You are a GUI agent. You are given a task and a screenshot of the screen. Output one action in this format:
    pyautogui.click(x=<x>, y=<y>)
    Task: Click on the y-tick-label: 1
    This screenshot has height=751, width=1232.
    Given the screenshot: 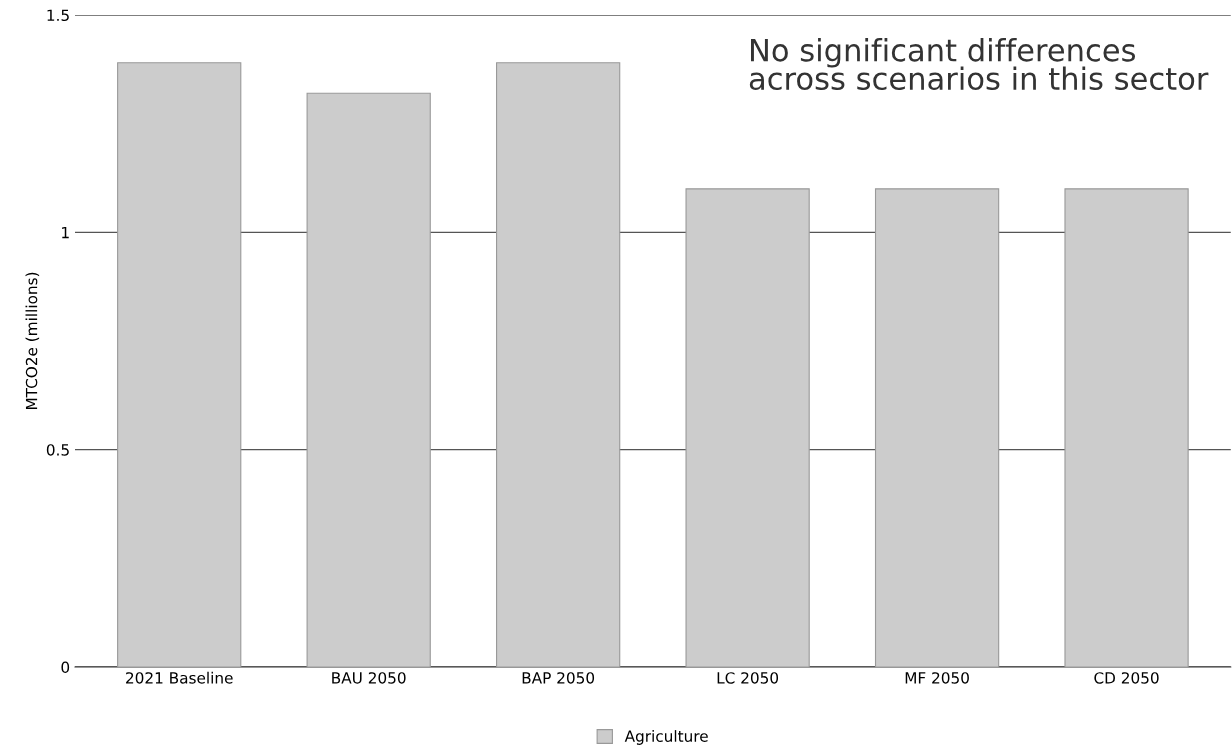 What is the action you would take?
    pyautogui.click(x=65, y=233)
    